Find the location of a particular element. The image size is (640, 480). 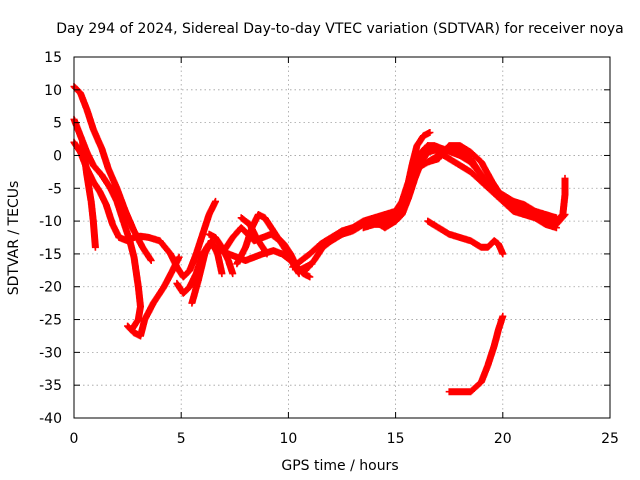

y-tick-label: 5 is located at coordinates (57, 124).